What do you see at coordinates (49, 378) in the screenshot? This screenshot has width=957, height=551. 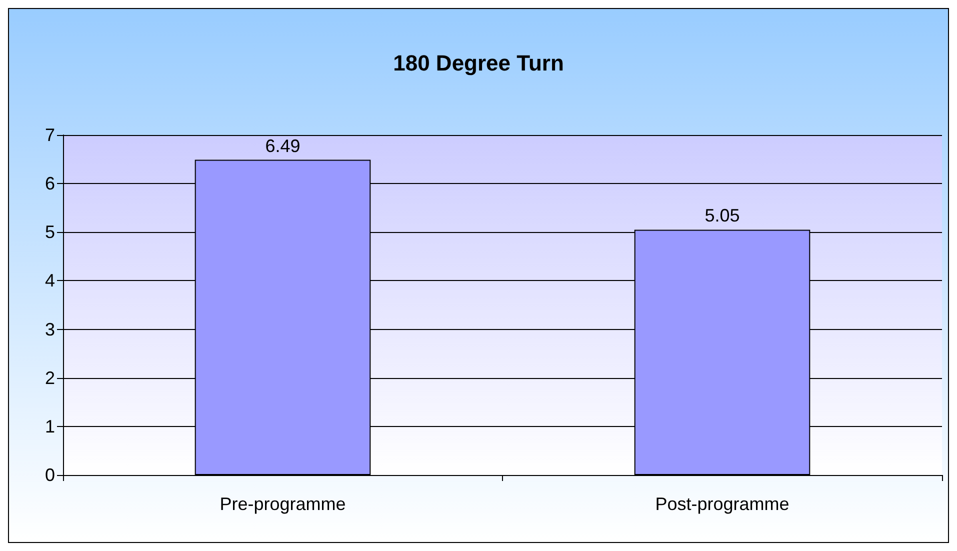 I see `y-tick-label: 2` at bounding box center [49, 378].